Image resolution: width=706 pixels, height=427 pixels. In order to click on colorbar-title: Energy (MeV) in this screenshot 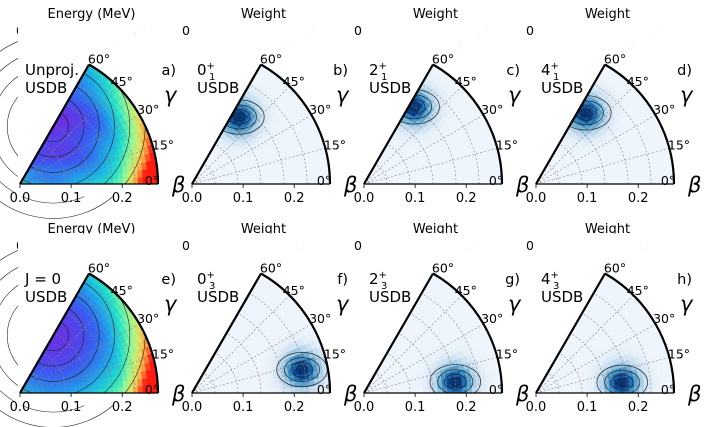, I will do `click(92, 14)`.